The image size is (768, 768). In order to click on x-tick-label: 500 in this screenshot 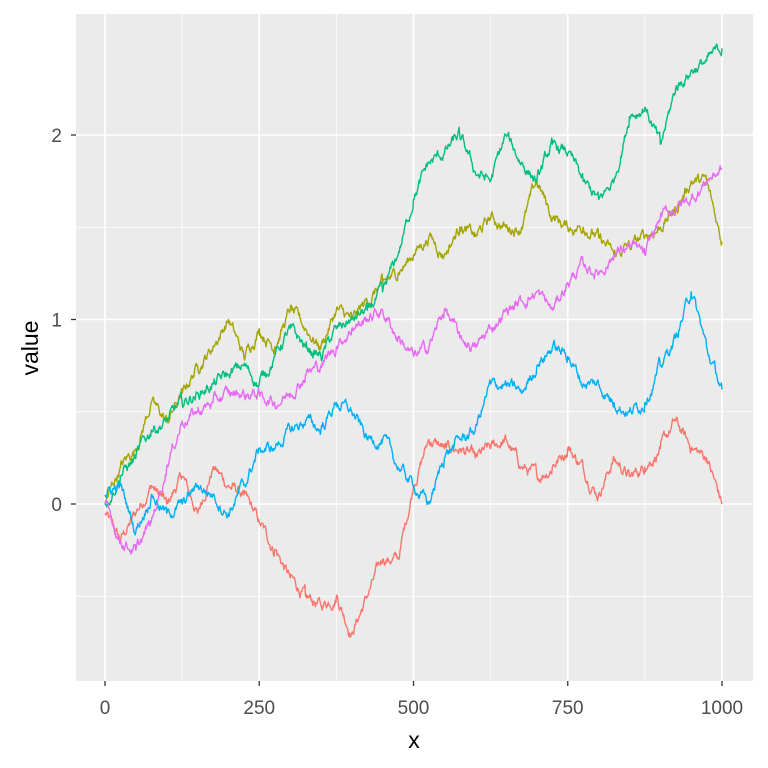, I will do `click(414, 708)`.